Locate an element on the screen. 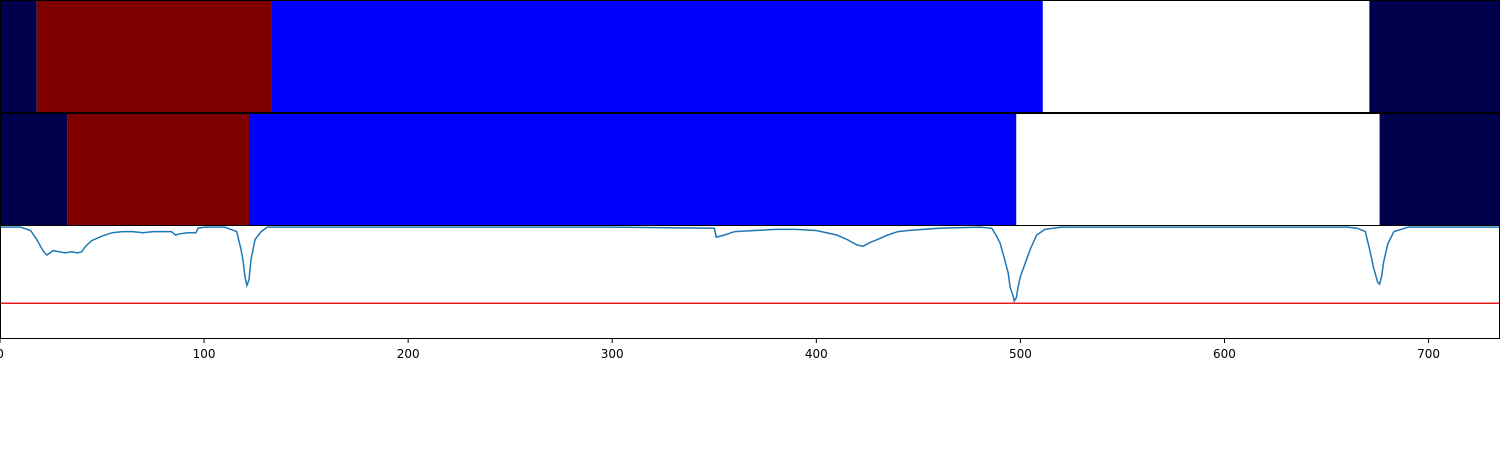 The image size is (1500, 450). x-tick-label: 200 is located at coordinates (408, 354).